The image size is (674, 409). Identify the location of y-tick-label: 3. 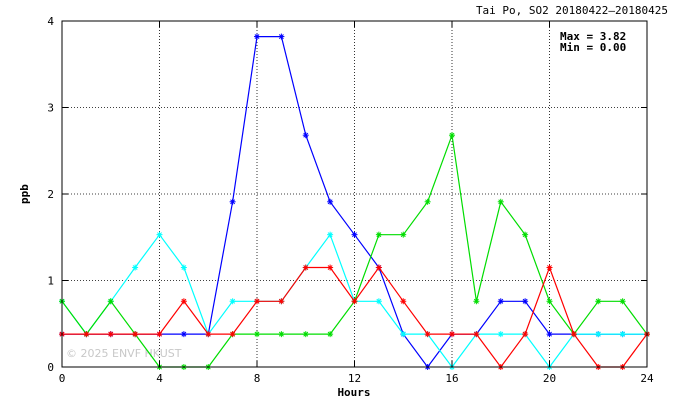
(50, 108).